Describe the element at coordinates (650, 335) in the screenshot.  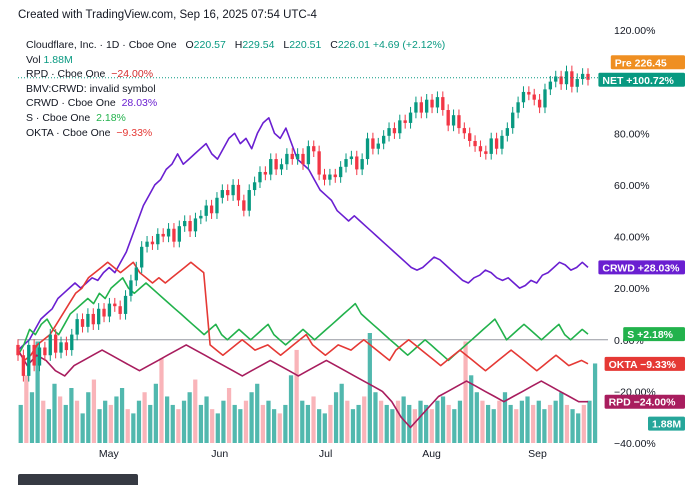
I see `price-tag-label: S +2.18%` at that location.